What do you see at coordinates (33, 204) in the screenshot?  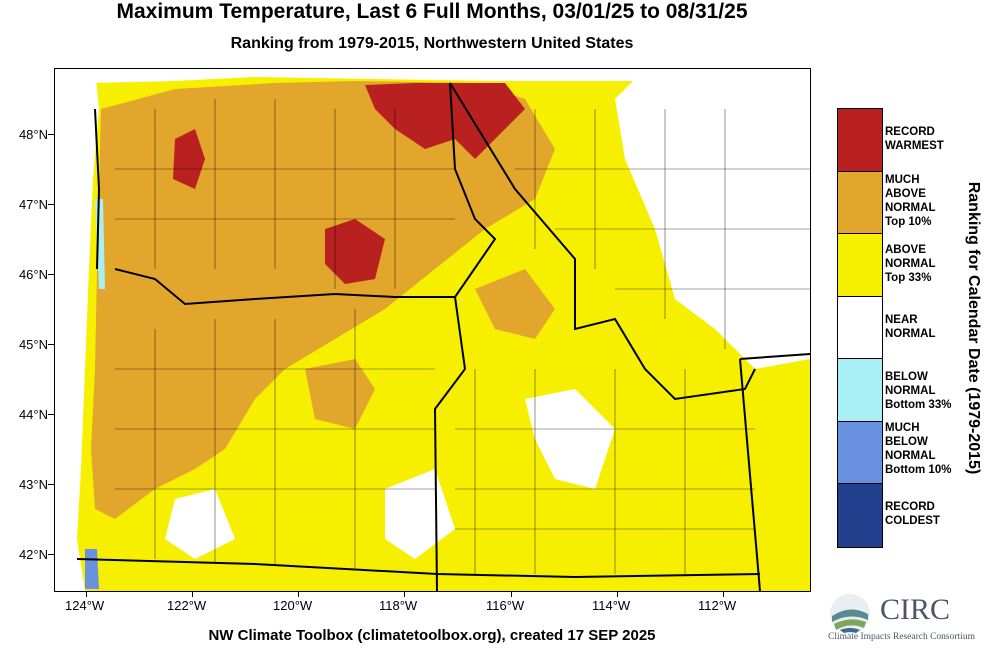 I see `lat-label-47: 47°N` at bounding box center [33, 204].